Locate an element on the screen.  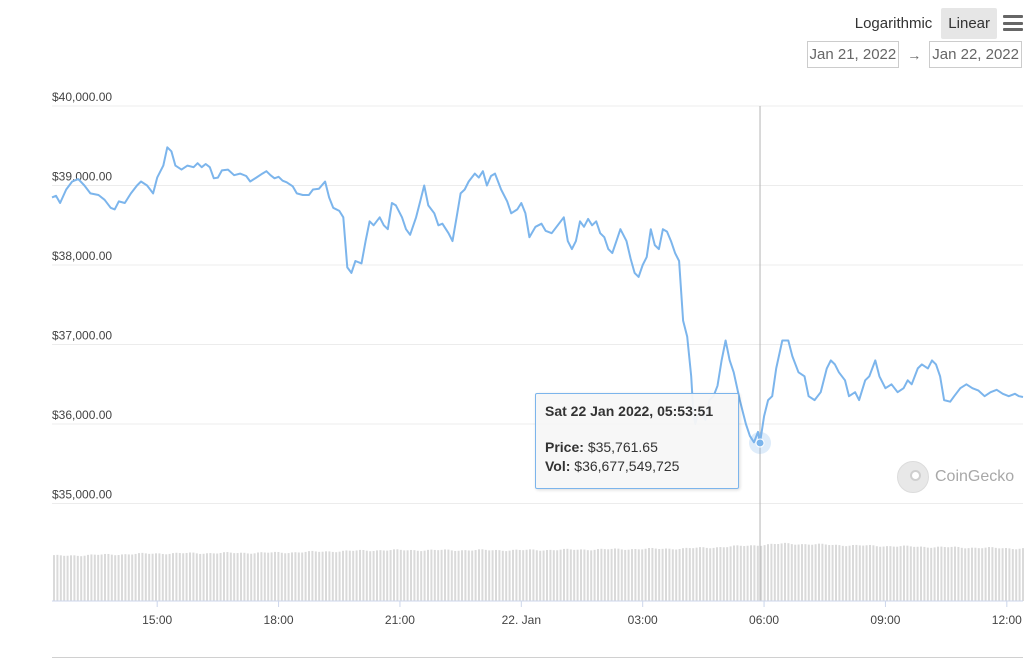
linear-scale-button: Linear is located at coordinates (969, 23).